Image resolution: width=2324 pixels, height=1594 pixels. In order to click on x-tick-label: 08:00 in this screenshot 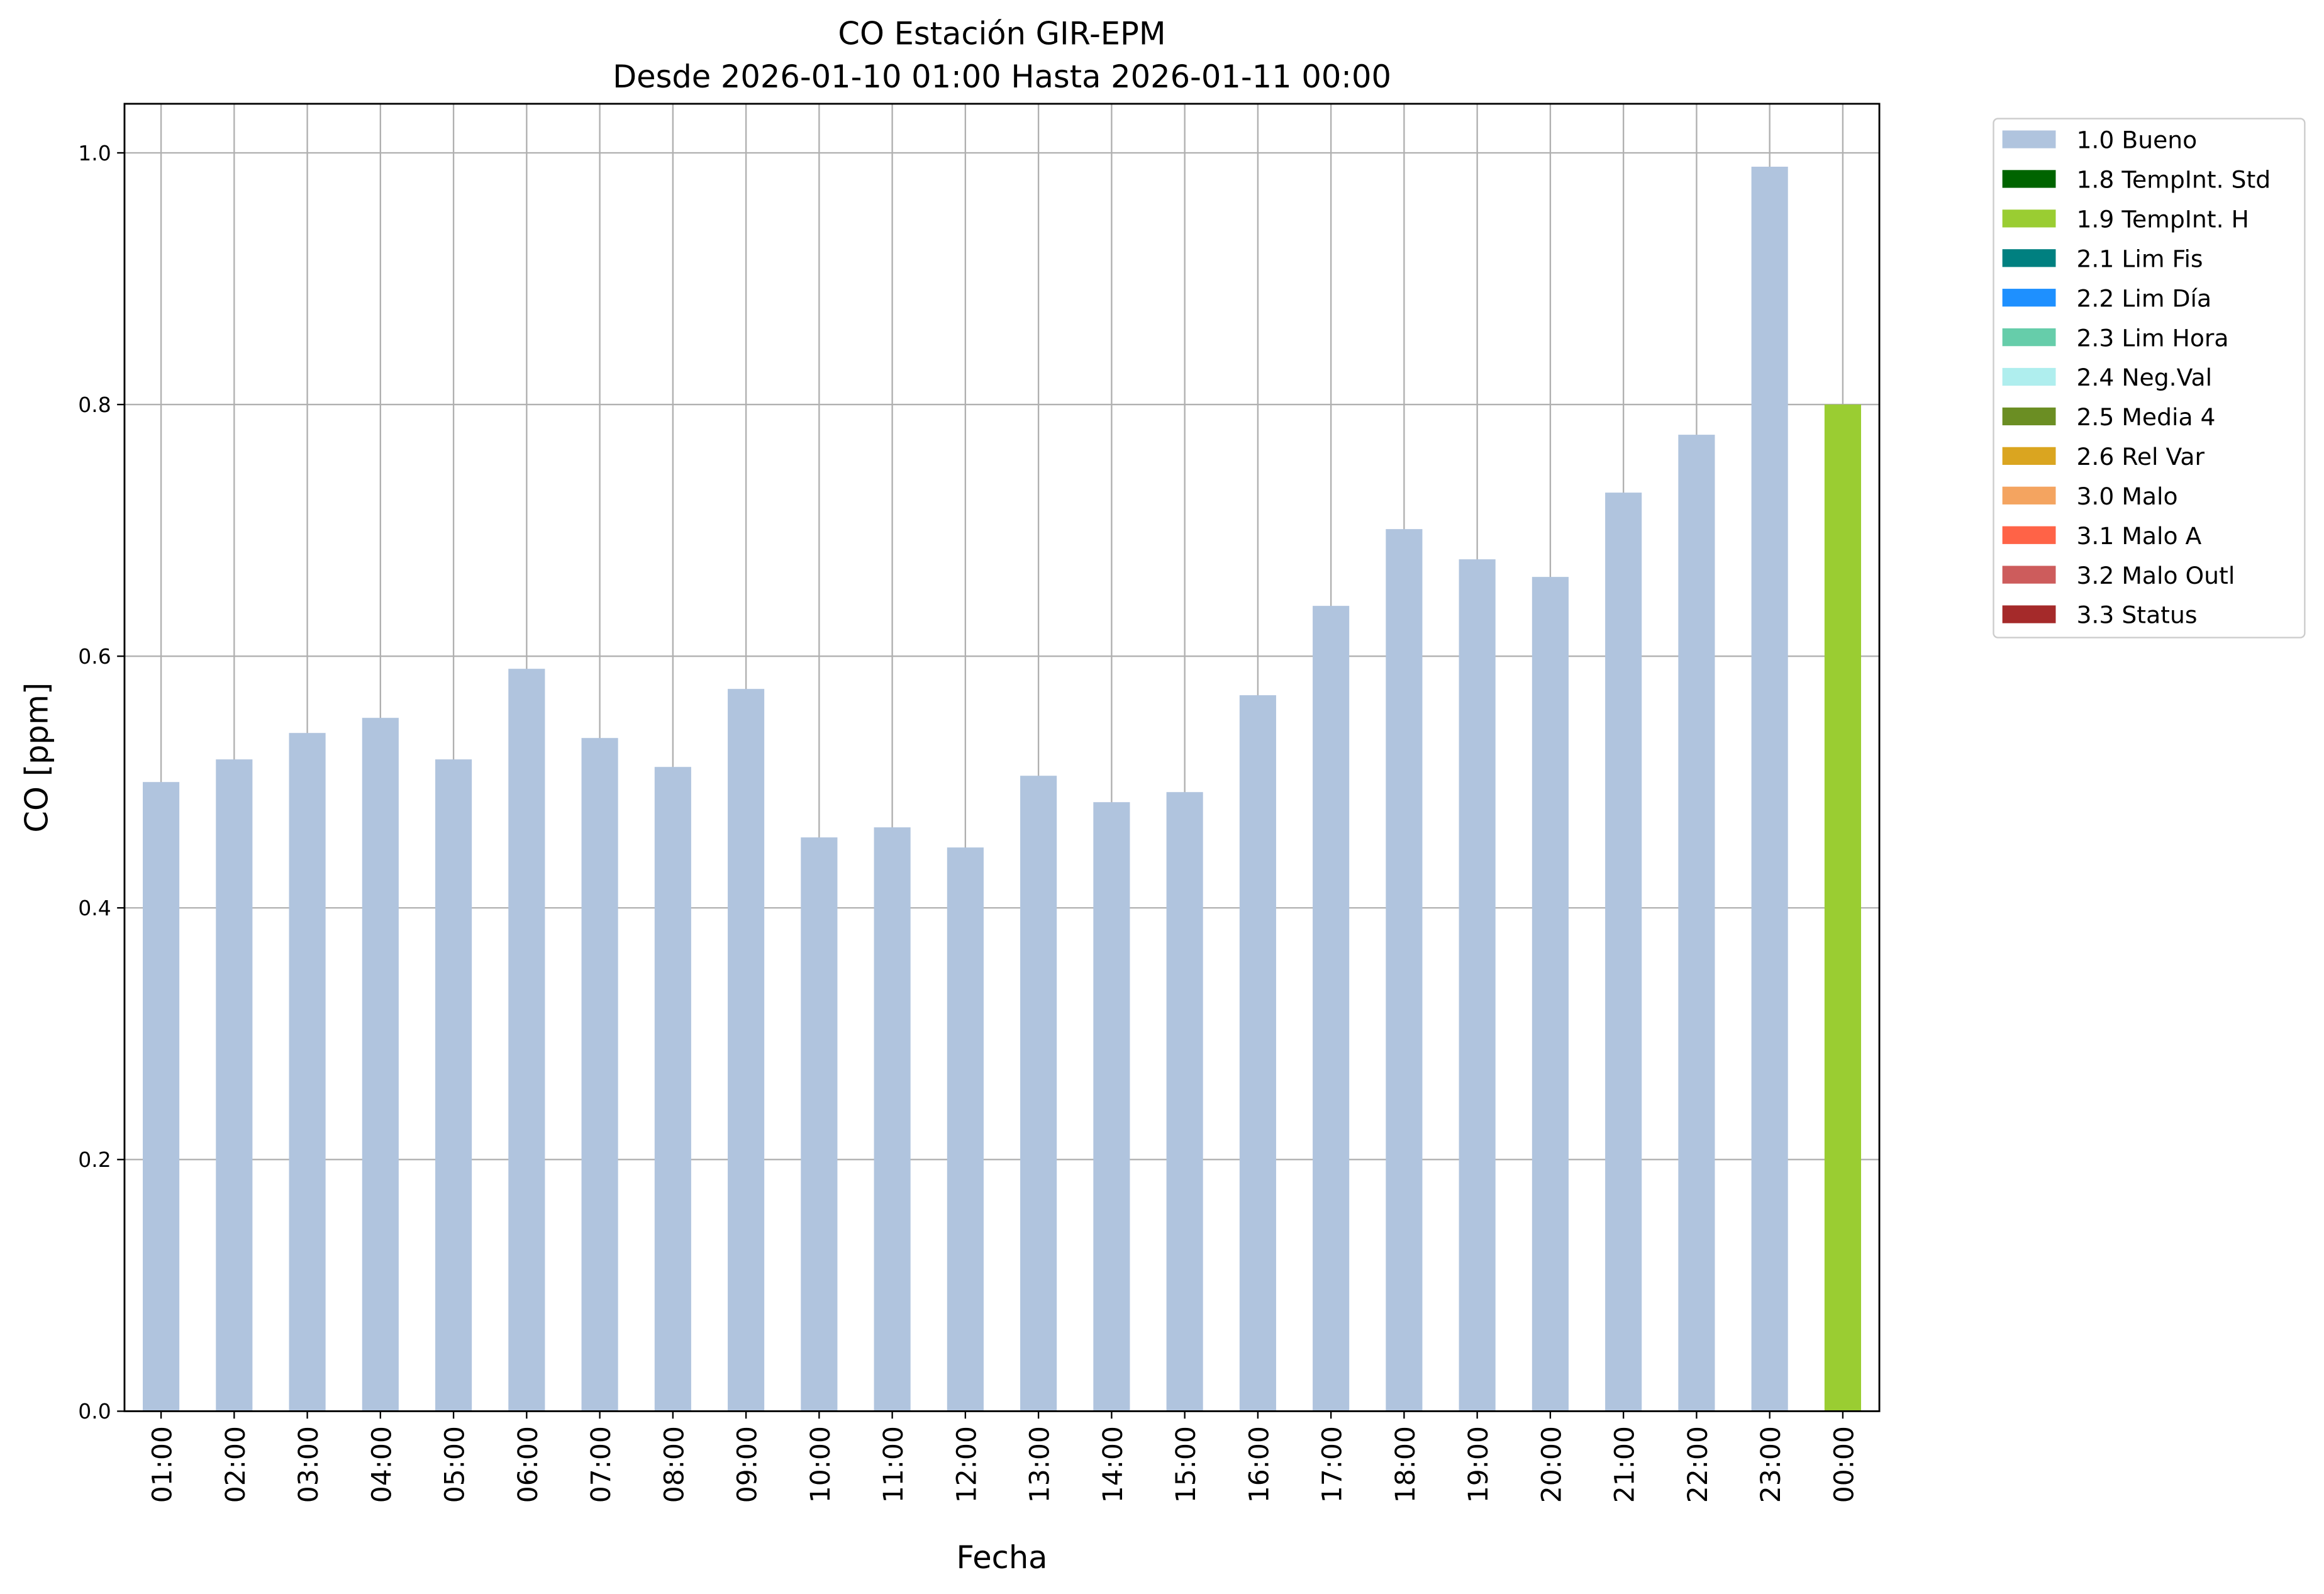, I will do `click(674, 1464)`.